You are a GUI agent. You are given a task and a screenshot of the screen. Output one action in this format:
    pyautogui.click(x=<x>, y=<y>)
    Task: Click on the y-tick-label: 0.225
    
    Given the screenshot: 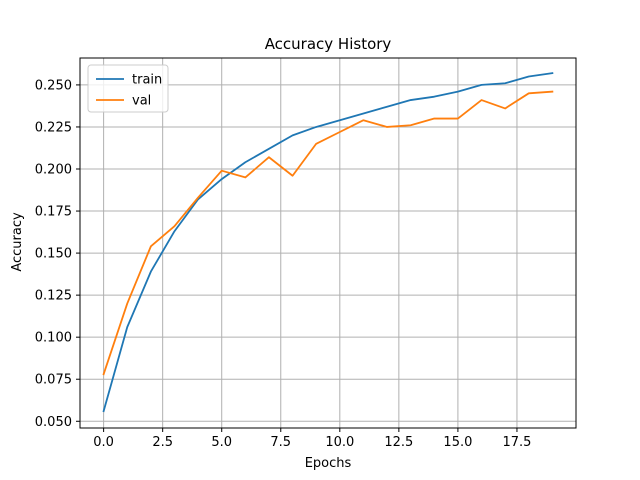 What is the action you would take?
    pyautogui.click(x=53, y=127)
    